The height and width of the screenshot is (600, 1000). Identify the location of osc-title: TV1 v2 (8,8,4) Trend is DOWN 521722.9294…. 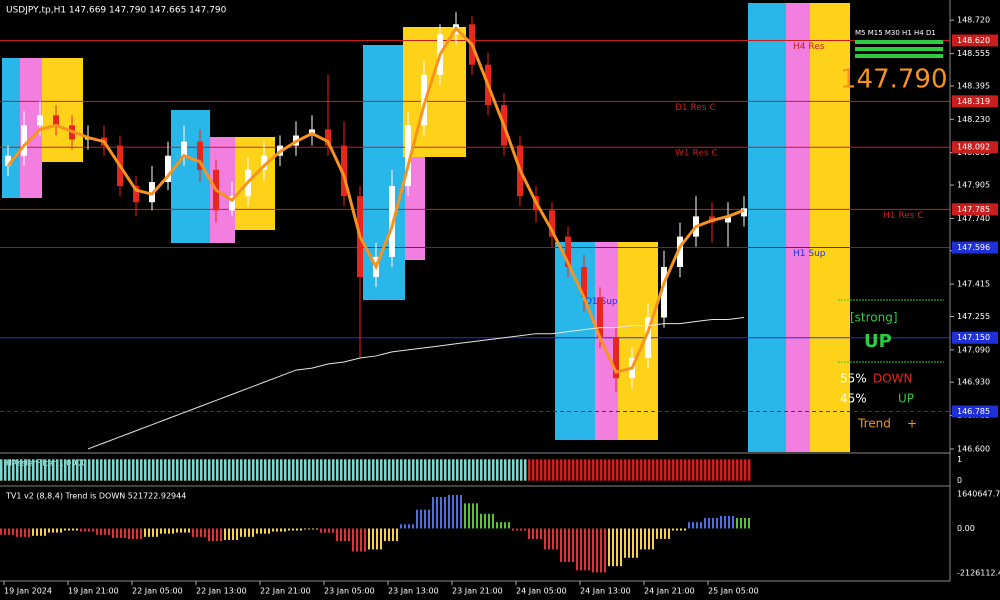
(95, 496).